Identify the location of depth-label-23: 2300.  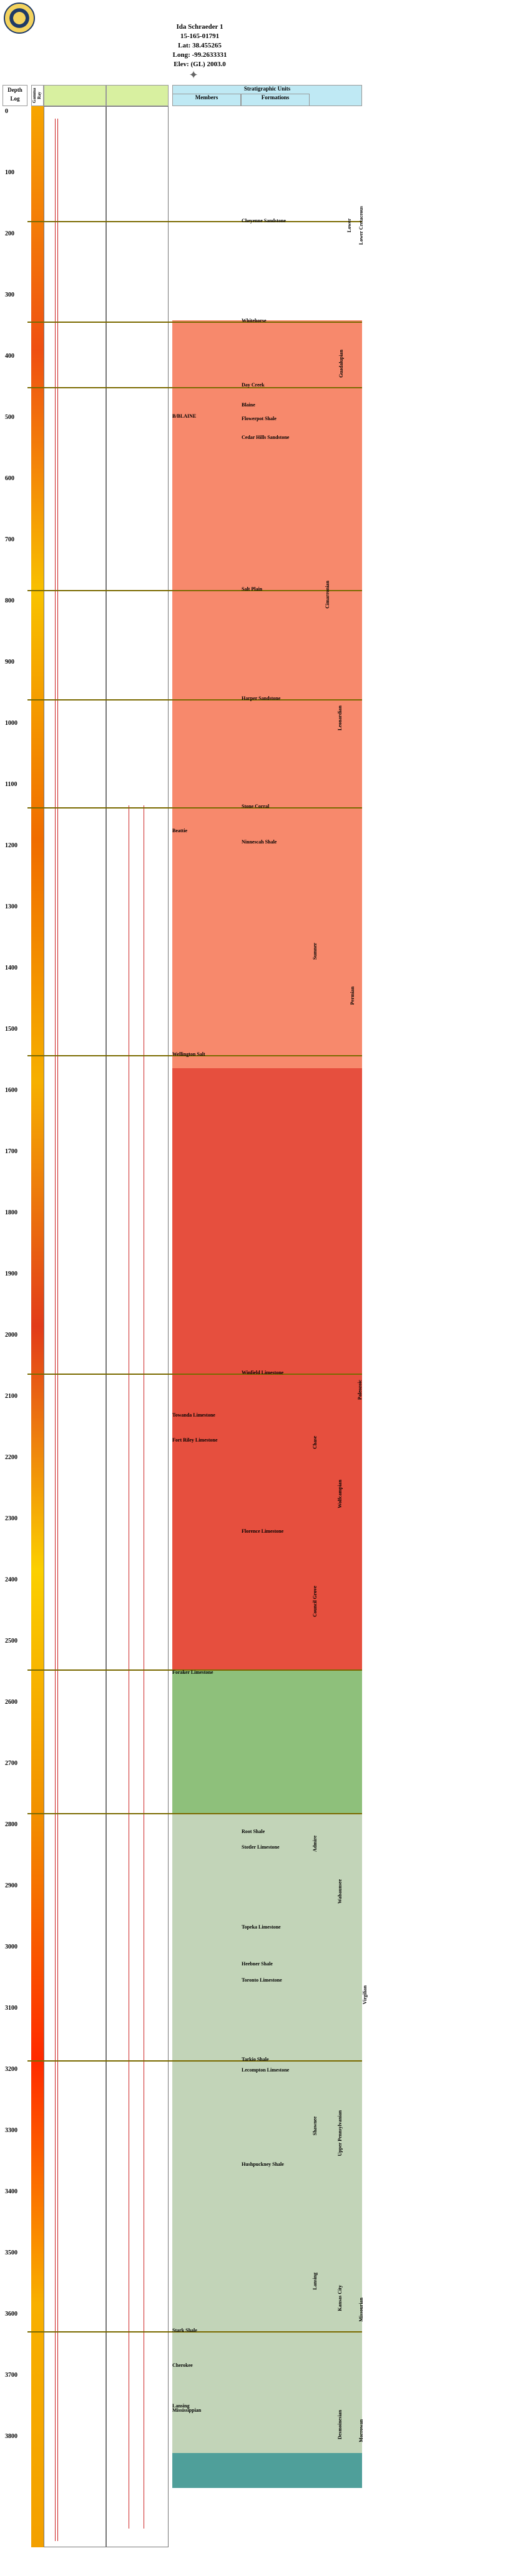
(11, 1518).